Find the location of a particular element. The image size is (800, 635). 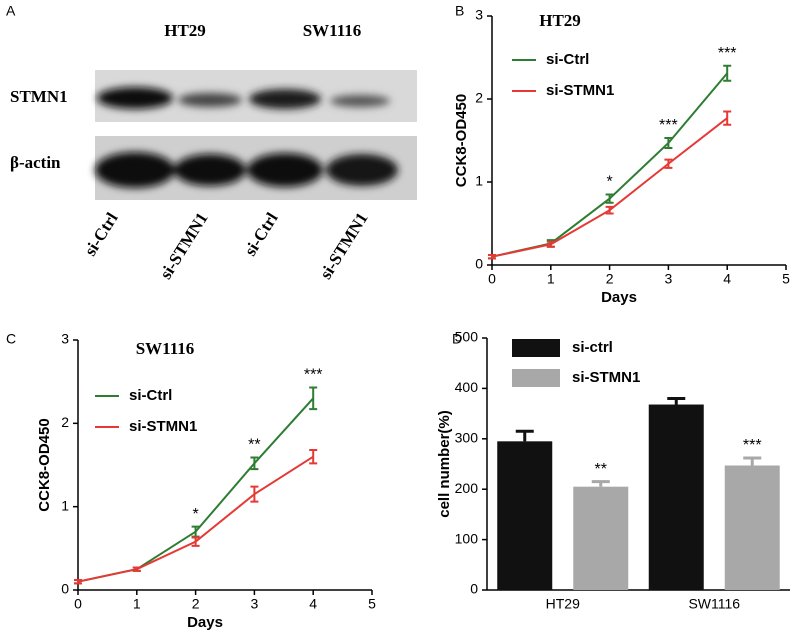

y-tick-label: 500 is located at coordinates (467, 337).